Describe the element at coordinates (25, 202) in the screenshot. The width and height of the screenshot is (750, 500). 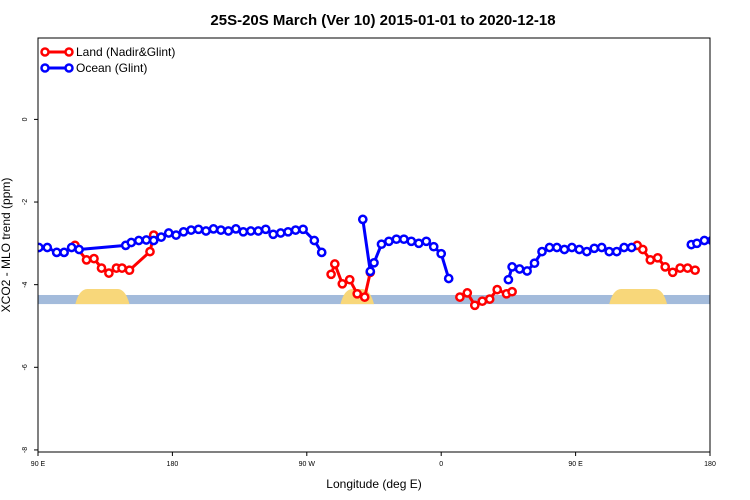
I see `y-tick-label-1: -2` at that location.